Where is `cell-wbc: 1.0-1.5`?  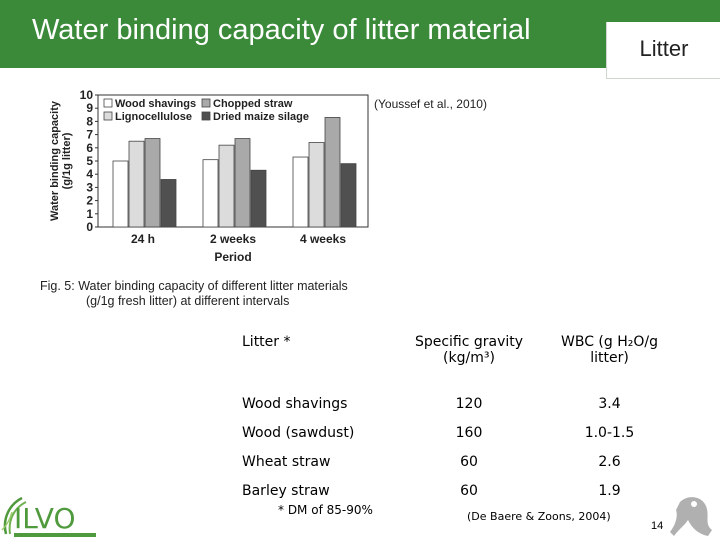 cell-wbc: 1.0-1.5 is located at coordinates (609, 432).